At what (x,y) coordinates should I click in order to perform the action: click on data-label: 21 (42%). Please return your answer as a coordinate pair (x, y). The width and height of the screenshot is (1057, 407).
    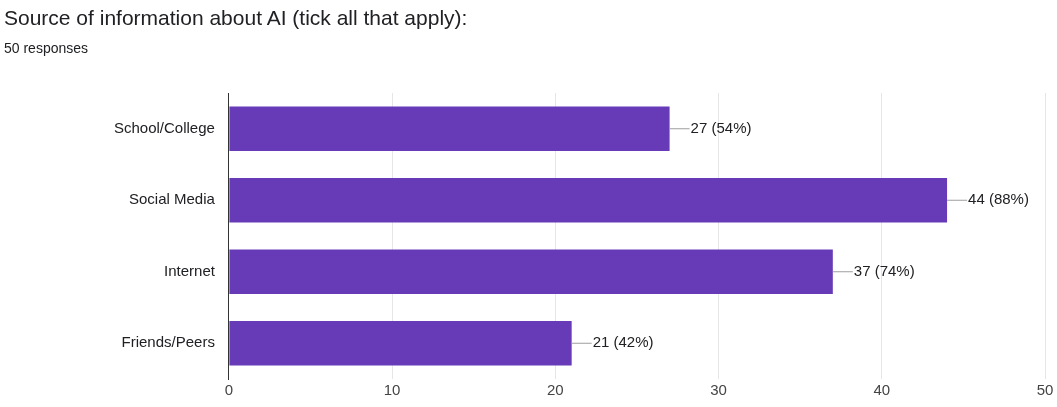
    Looking at the image, I should click on (623, 342).